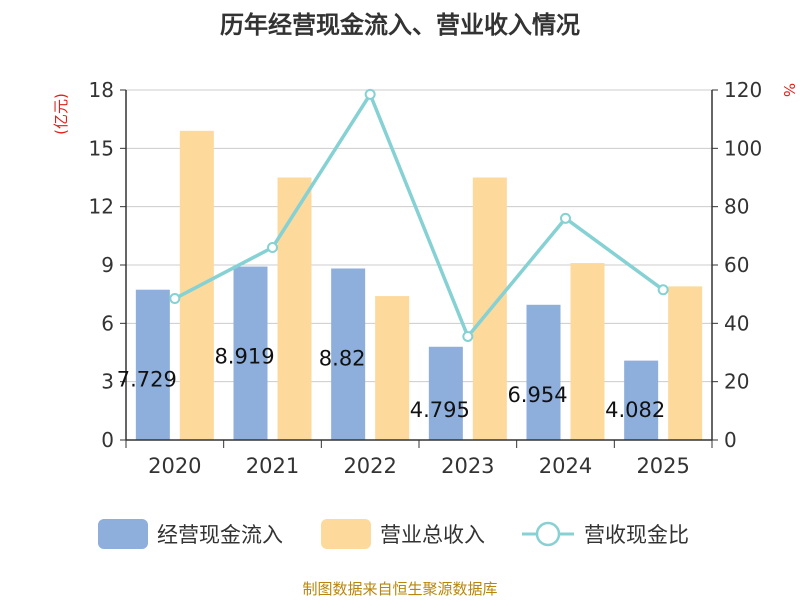 This screenshot has width=800, height=600. What do you see at coordinates (789, 90) in the screenshot?
I see `right-axis-unit: %` at bounding box center [789, 90].